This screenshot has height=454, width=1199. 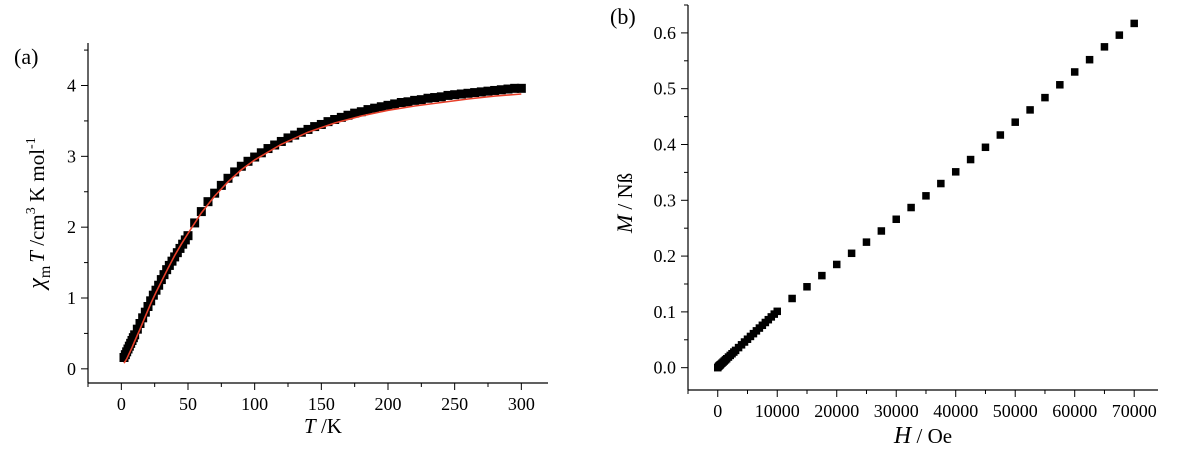 I want to click on x-tick-label: 40000, so click(x=955, y=411).